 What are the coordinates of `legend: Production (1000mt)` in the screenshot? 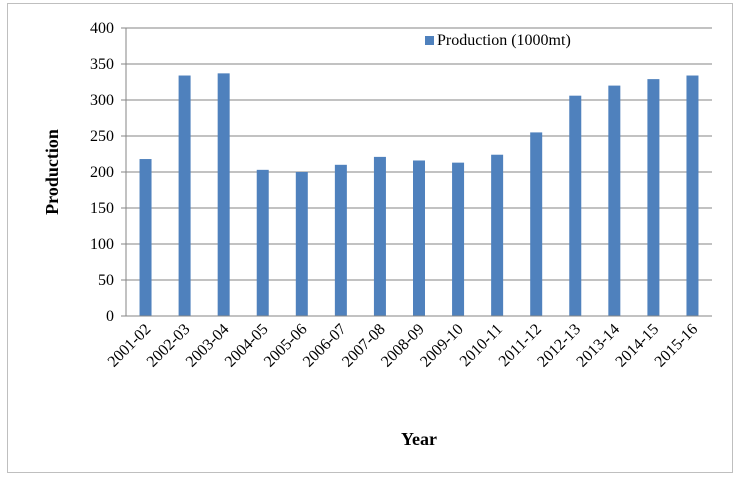 It's located at (498, 40).